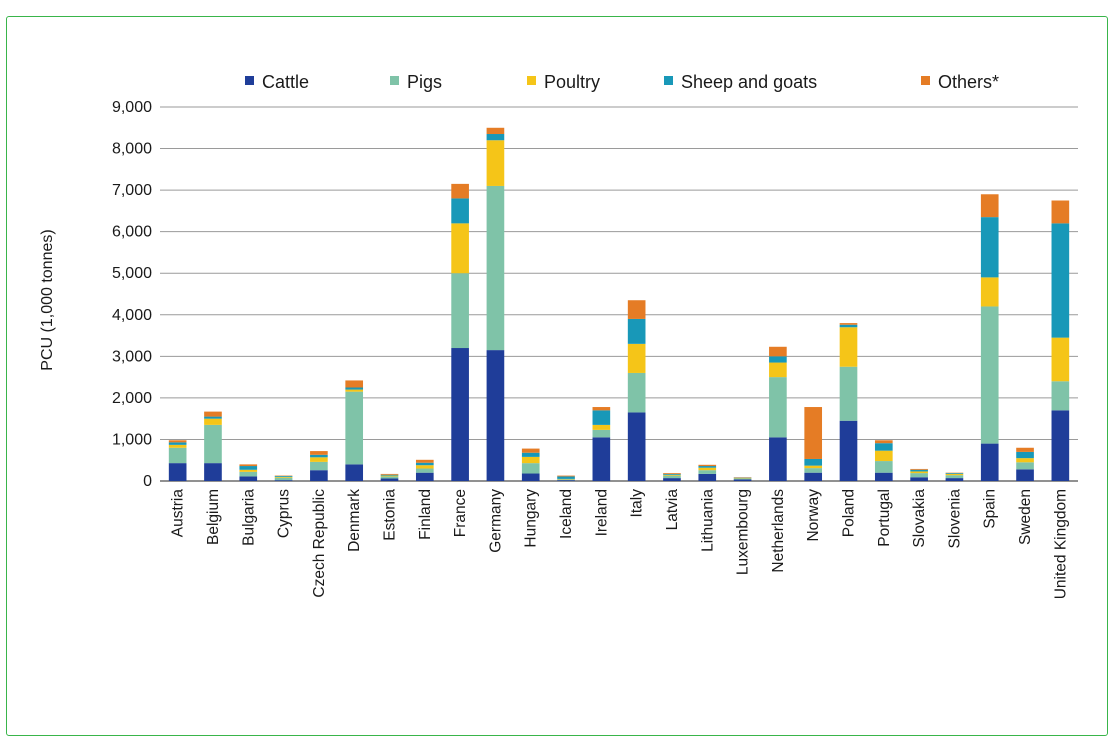  I want to click on y-tick-label: 9,000, so click(132, 107).